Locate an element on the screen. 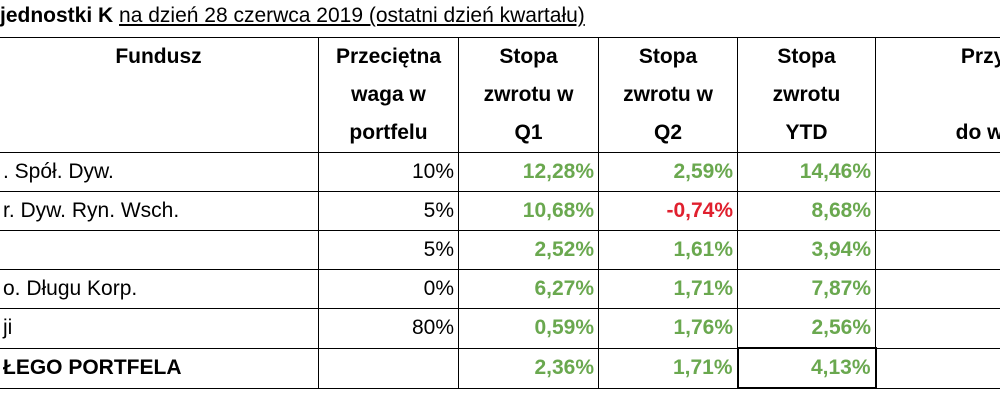  spacer is located at coordinates (940, 95).